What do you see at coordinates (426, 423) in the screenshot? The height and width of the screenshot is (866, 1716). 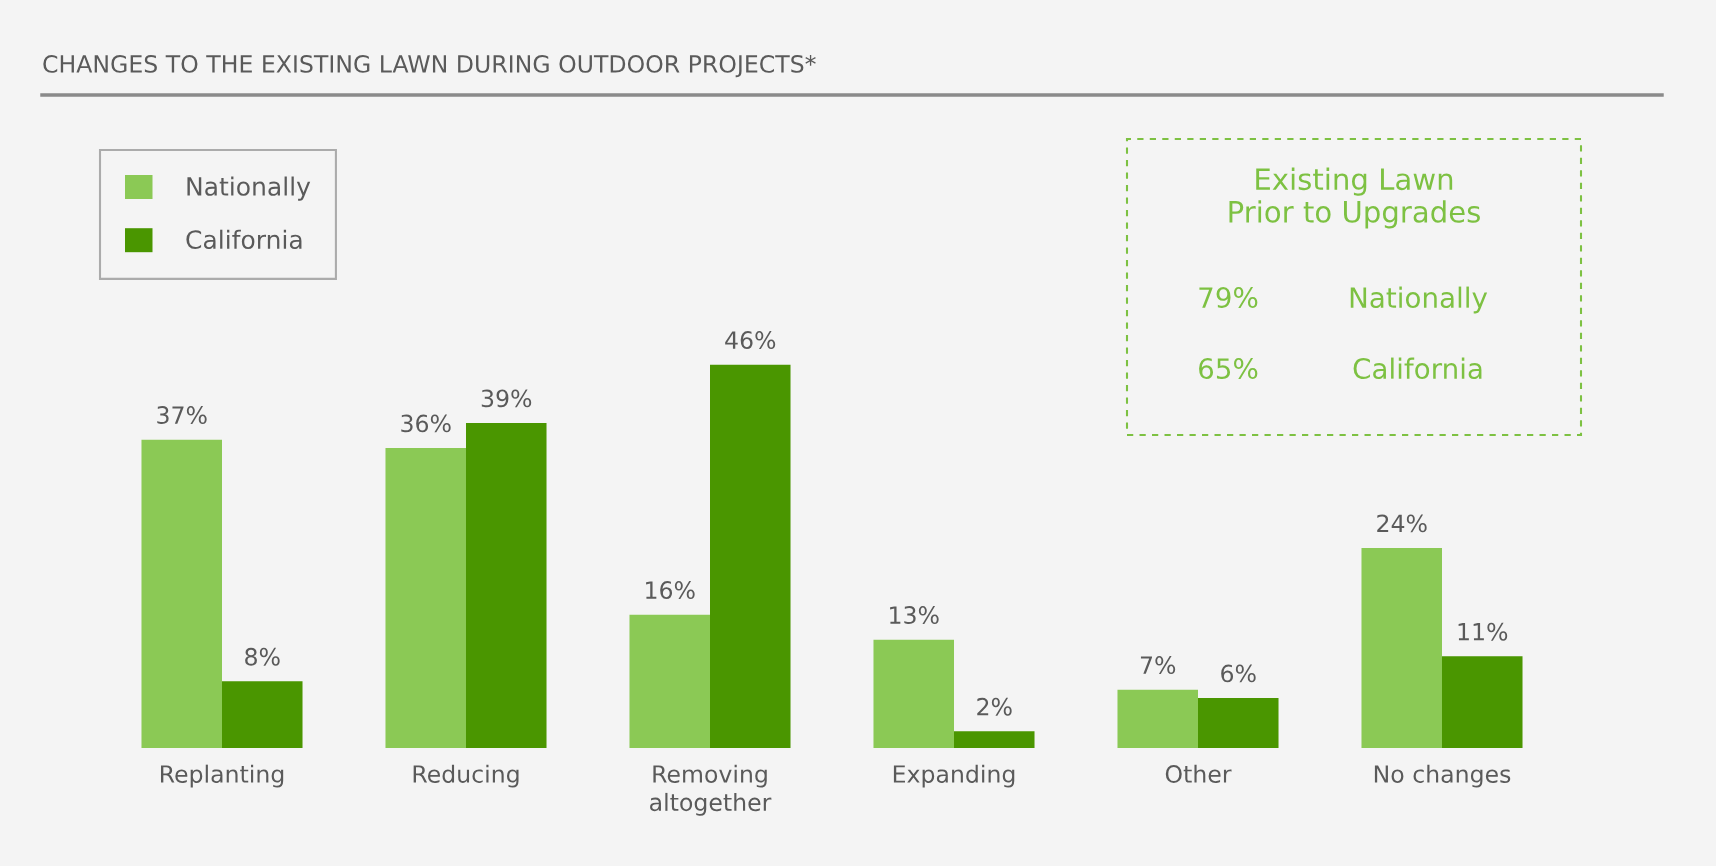 I see `data-label: 36%` at bounding box center [426, 423].